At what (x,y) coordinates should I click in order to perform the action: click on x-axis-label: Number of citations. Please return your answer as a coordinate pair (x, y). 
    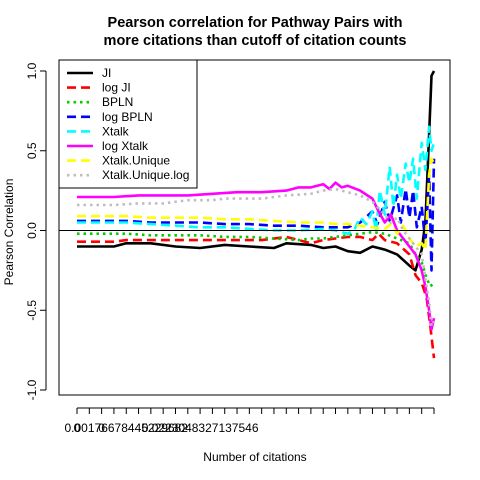
    Looking at the image, I should click on (254, 457).